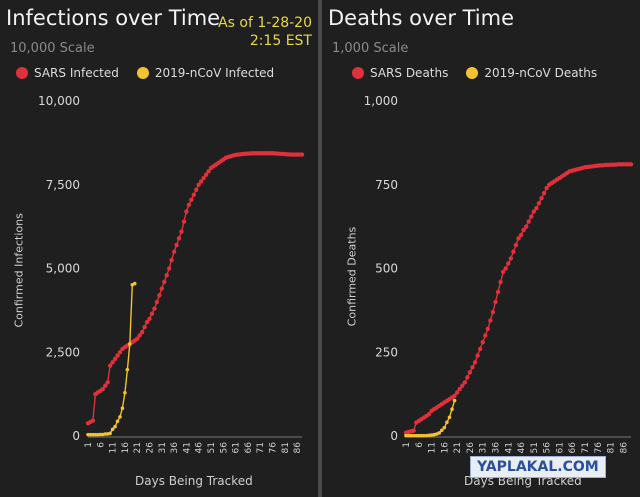 Image resolution: width=640 pixels, height=497 pixels. I want to click on infections-y-tick-label: 10,000, so click(59, 101).